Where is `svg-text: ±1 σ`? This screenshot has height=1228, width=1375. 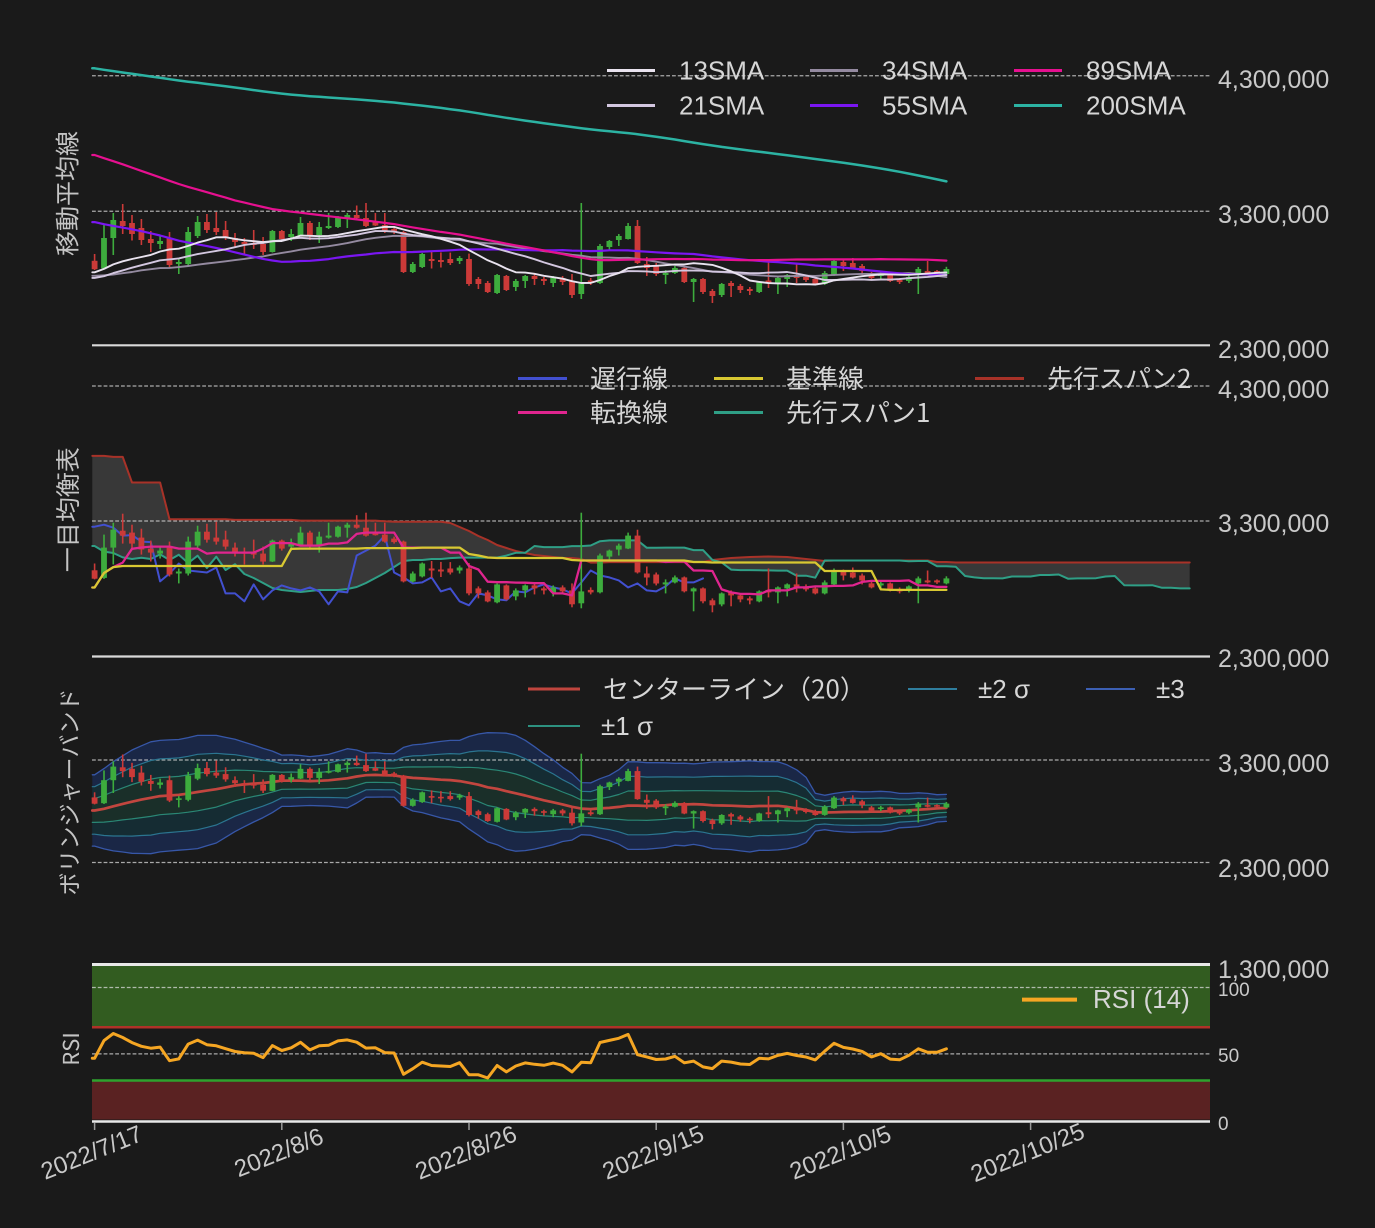
svg-text: ±1 σ is located at coordinates (627, 726).